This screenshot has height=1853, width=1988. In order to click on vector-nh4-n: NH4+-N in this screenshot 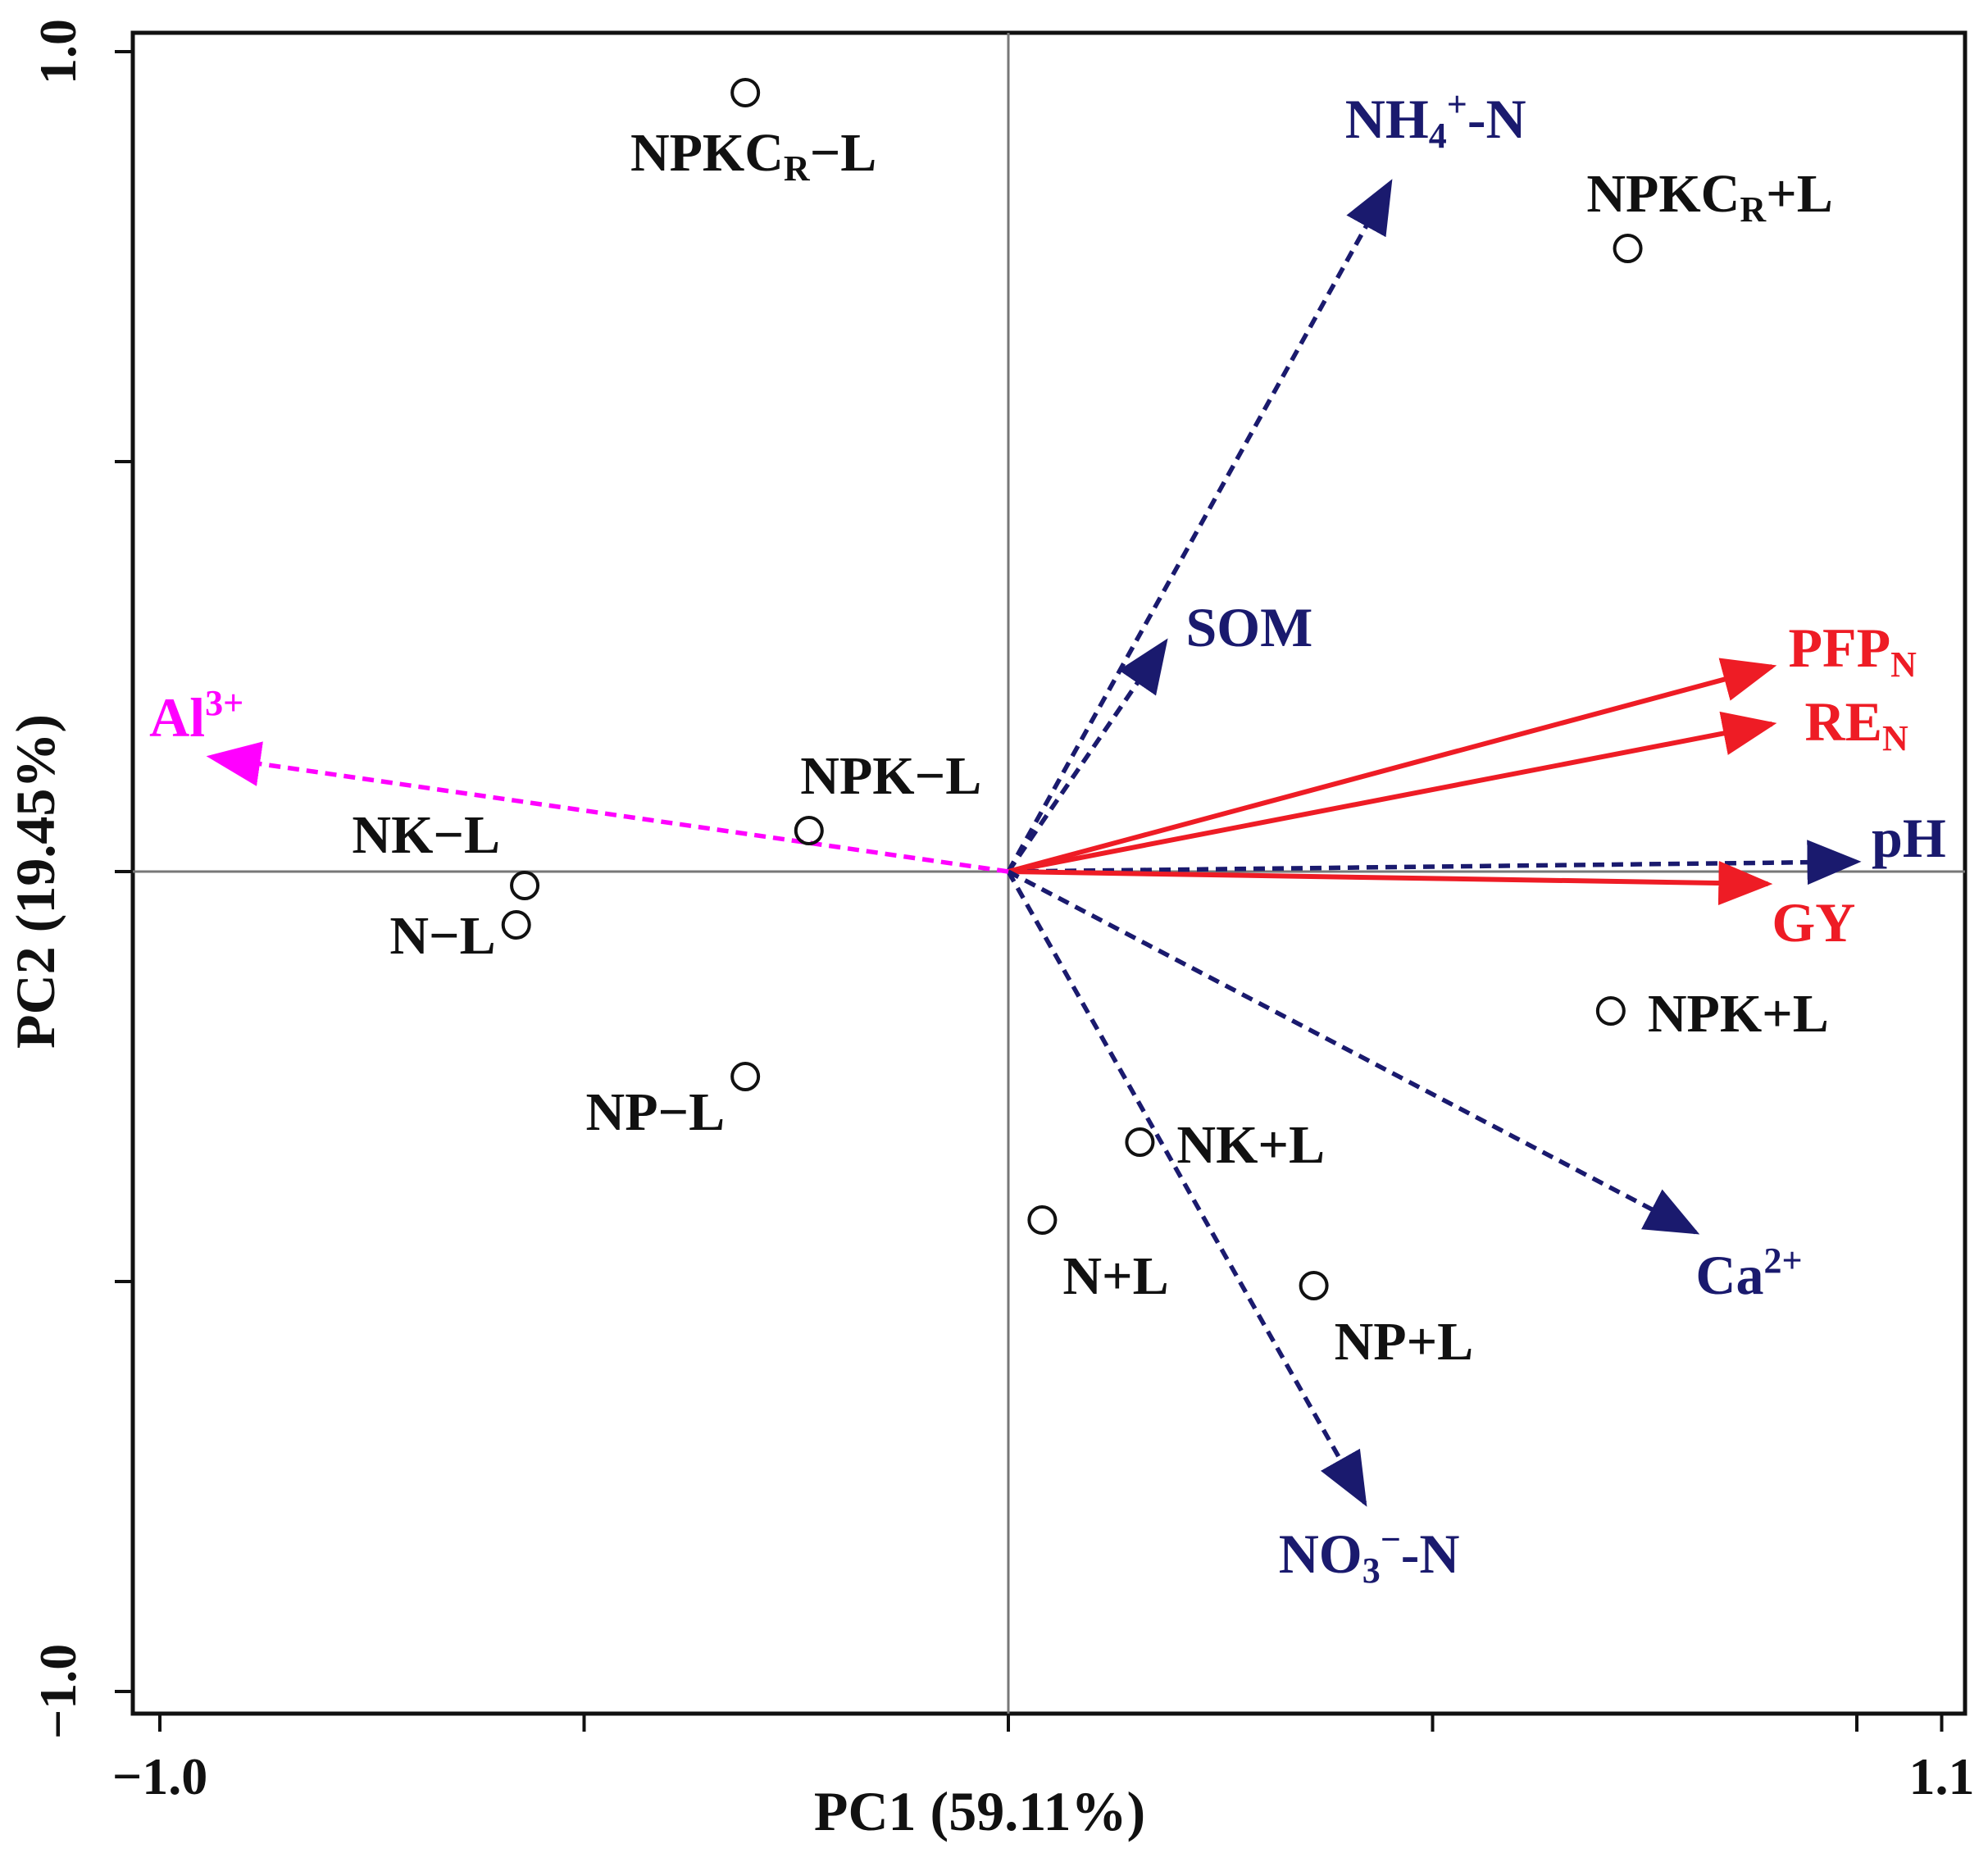, I will do `click(1266, 478)`.